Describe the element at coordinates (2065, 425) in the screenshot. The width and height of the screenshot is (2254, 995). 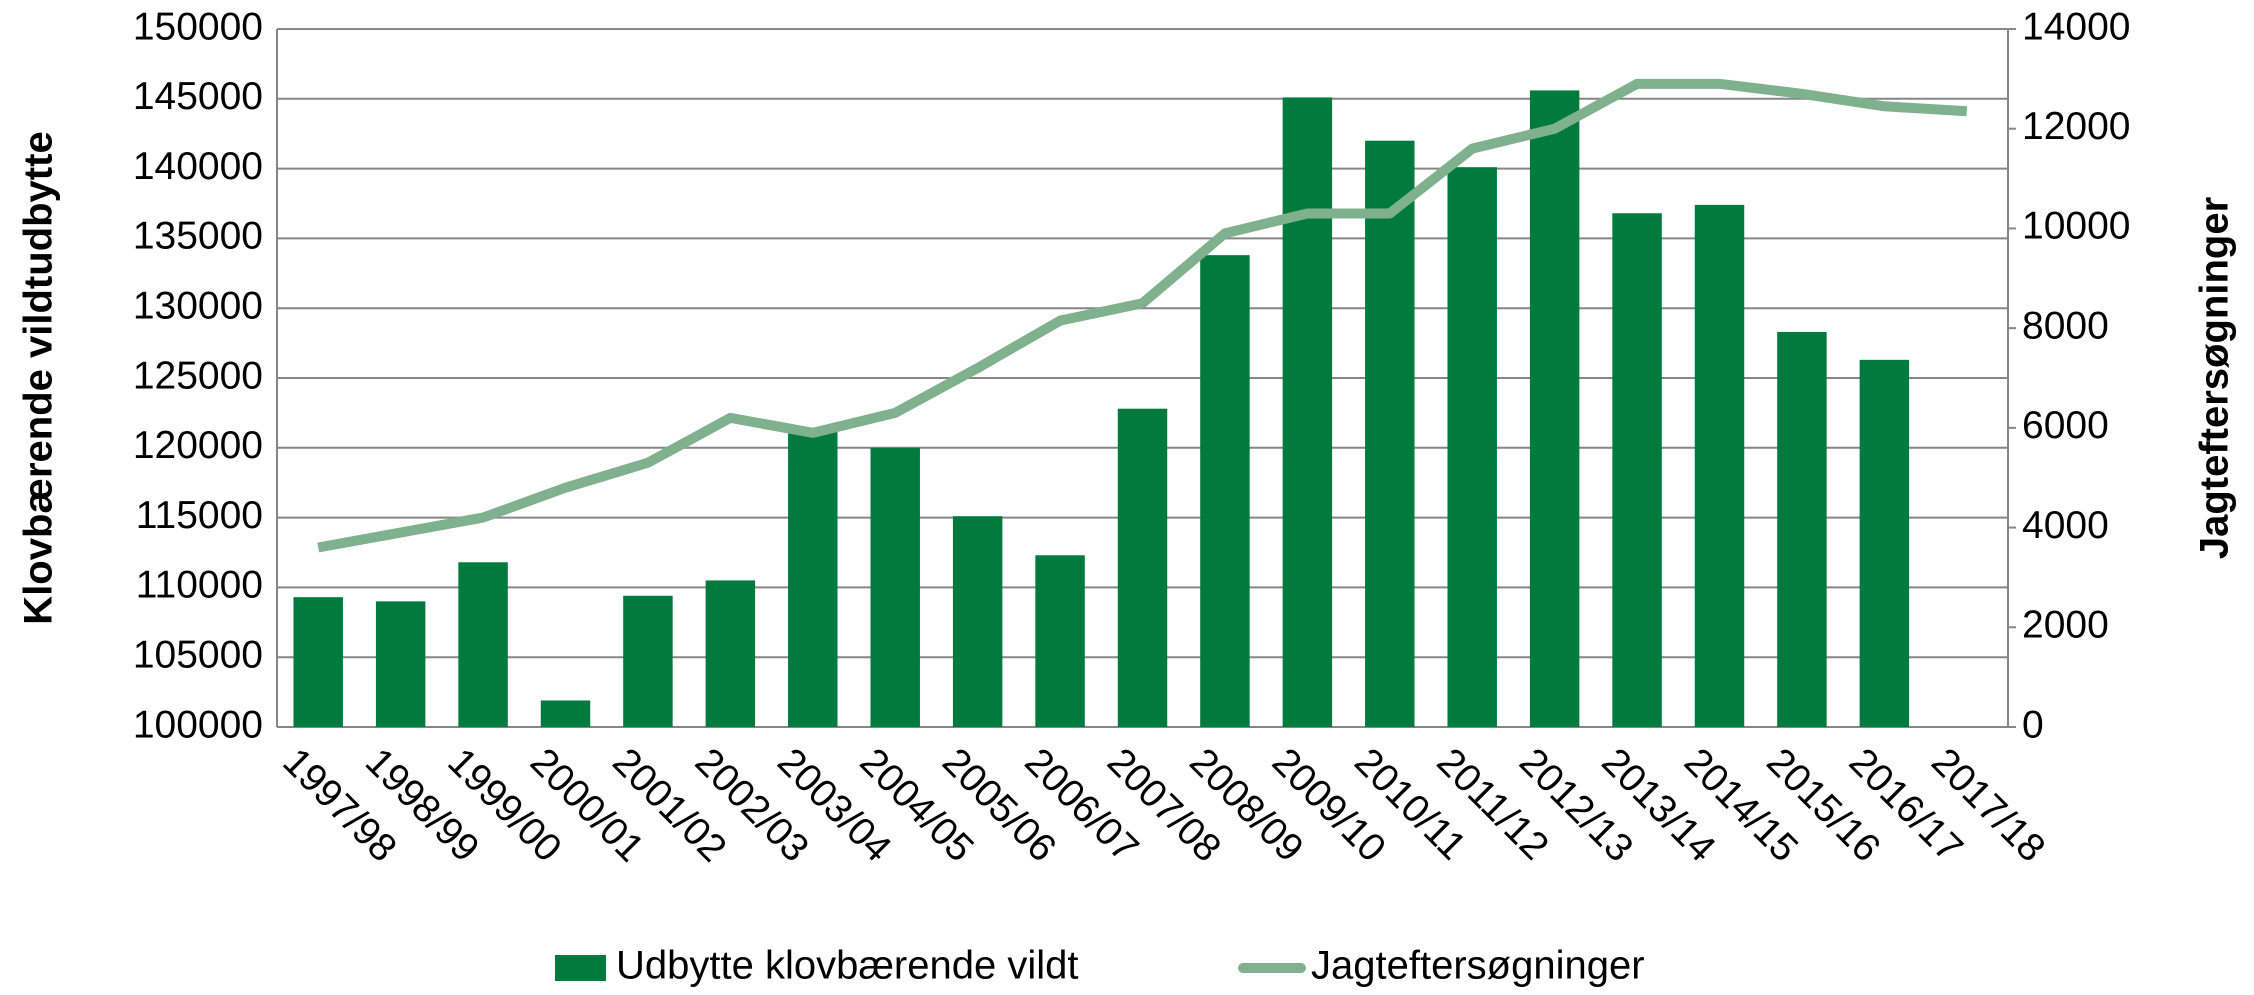
I see `y2-tick-label: 6000` at that location.